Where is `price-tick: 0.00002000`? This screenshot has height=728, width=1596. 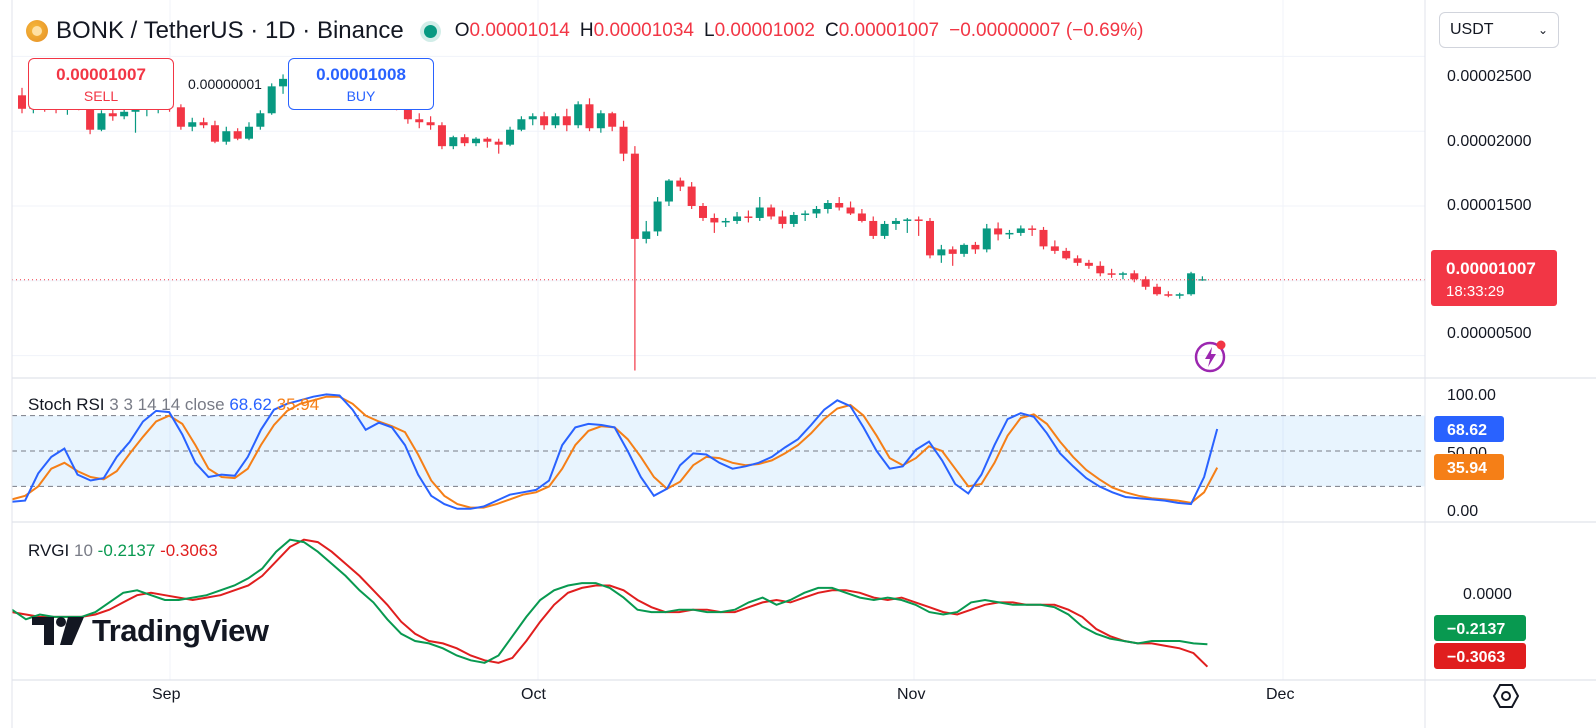 price-tick: 0.00002000 is located at coordinates (1489, 141).